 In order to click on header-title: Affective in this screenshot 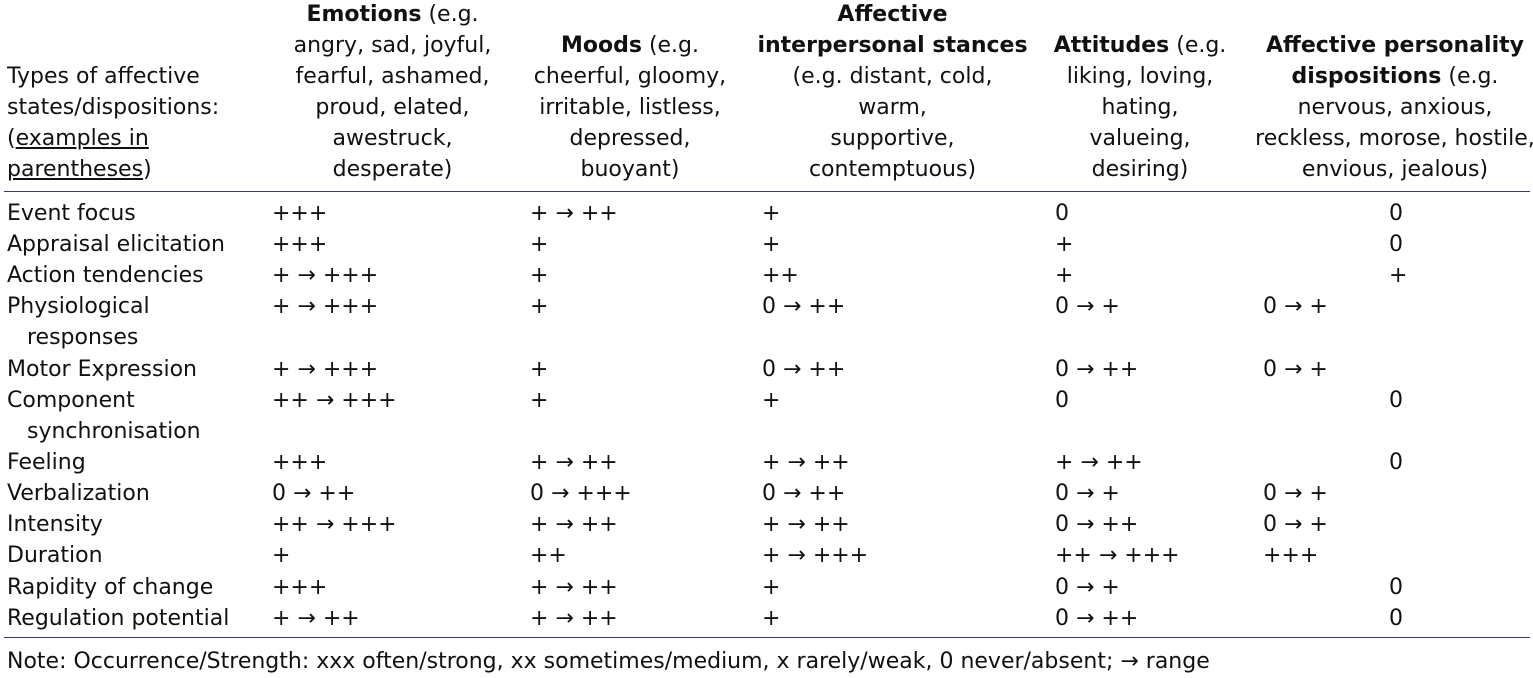, I will do `click(892, 14)`.